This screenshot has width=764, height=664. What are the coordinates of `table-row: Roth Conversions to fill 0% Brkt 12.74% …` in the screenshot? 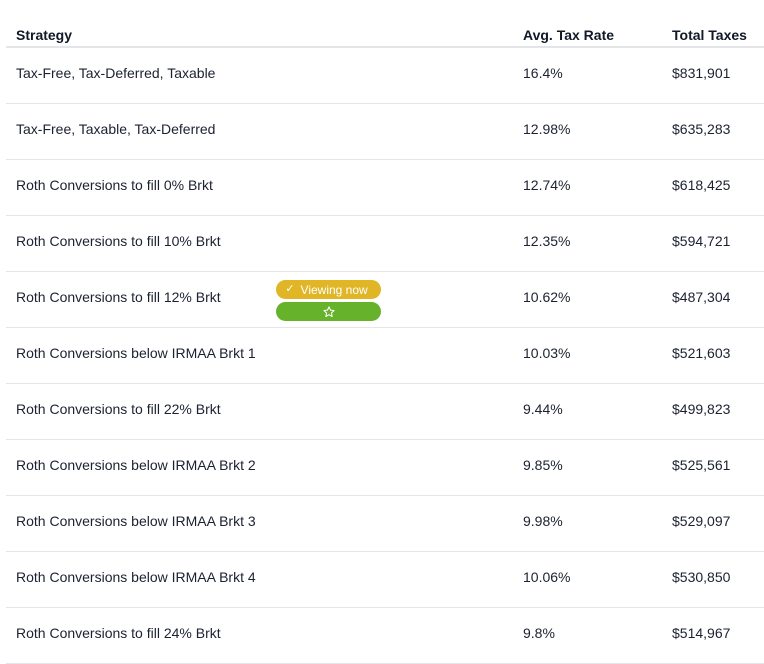 It's located at (385, 188).